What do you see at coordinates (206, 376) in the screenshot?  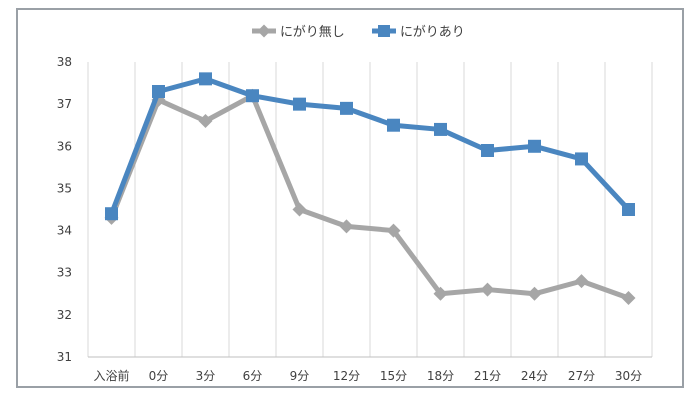 I see `x-tick-label: 3分` at bounding box center [206, 376].